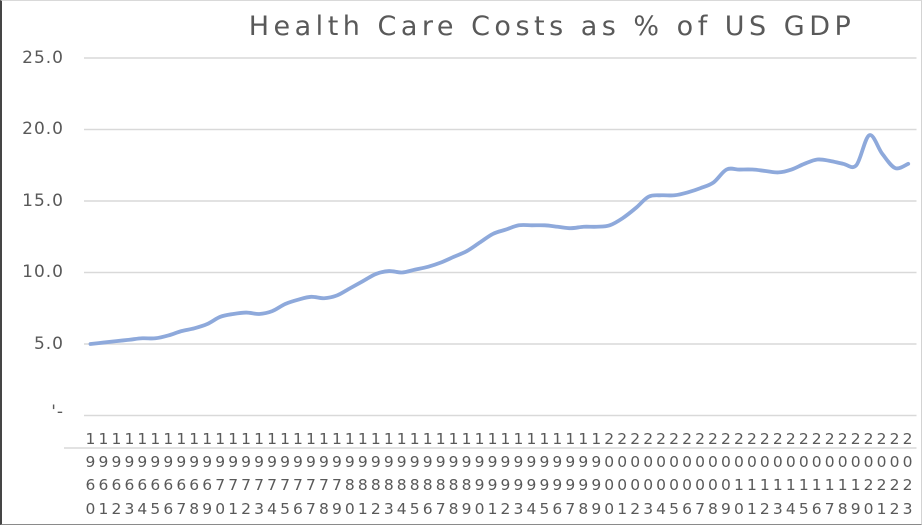 Image resolution: width=922 pixels, height=525 pixels. Describe the element at coordinates (48, 344) in the screenshot. I see `y-axis-tick-label: 5.0` at that location.